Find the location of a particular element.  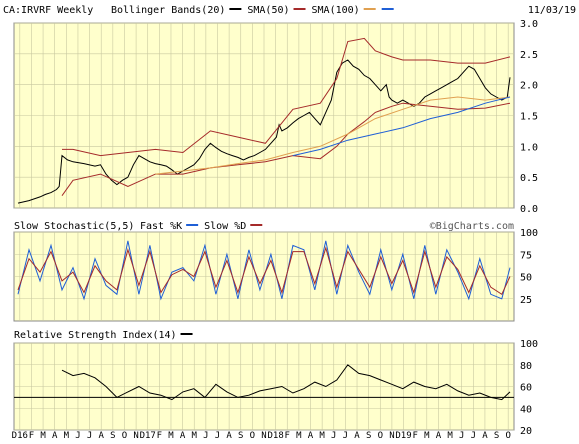

x-tick-label: D18 is located at coordinates (275, 436).